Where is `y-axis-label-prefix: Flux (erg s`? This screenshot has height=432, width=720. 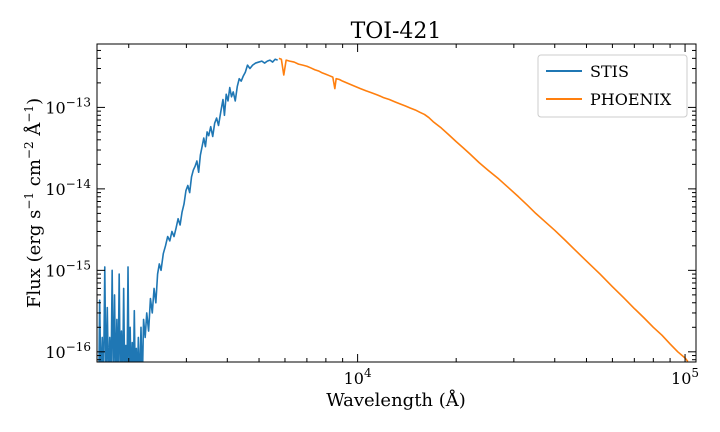
y-axis-label-prefix: Flux (erg s is located at coordinates (34, 259).